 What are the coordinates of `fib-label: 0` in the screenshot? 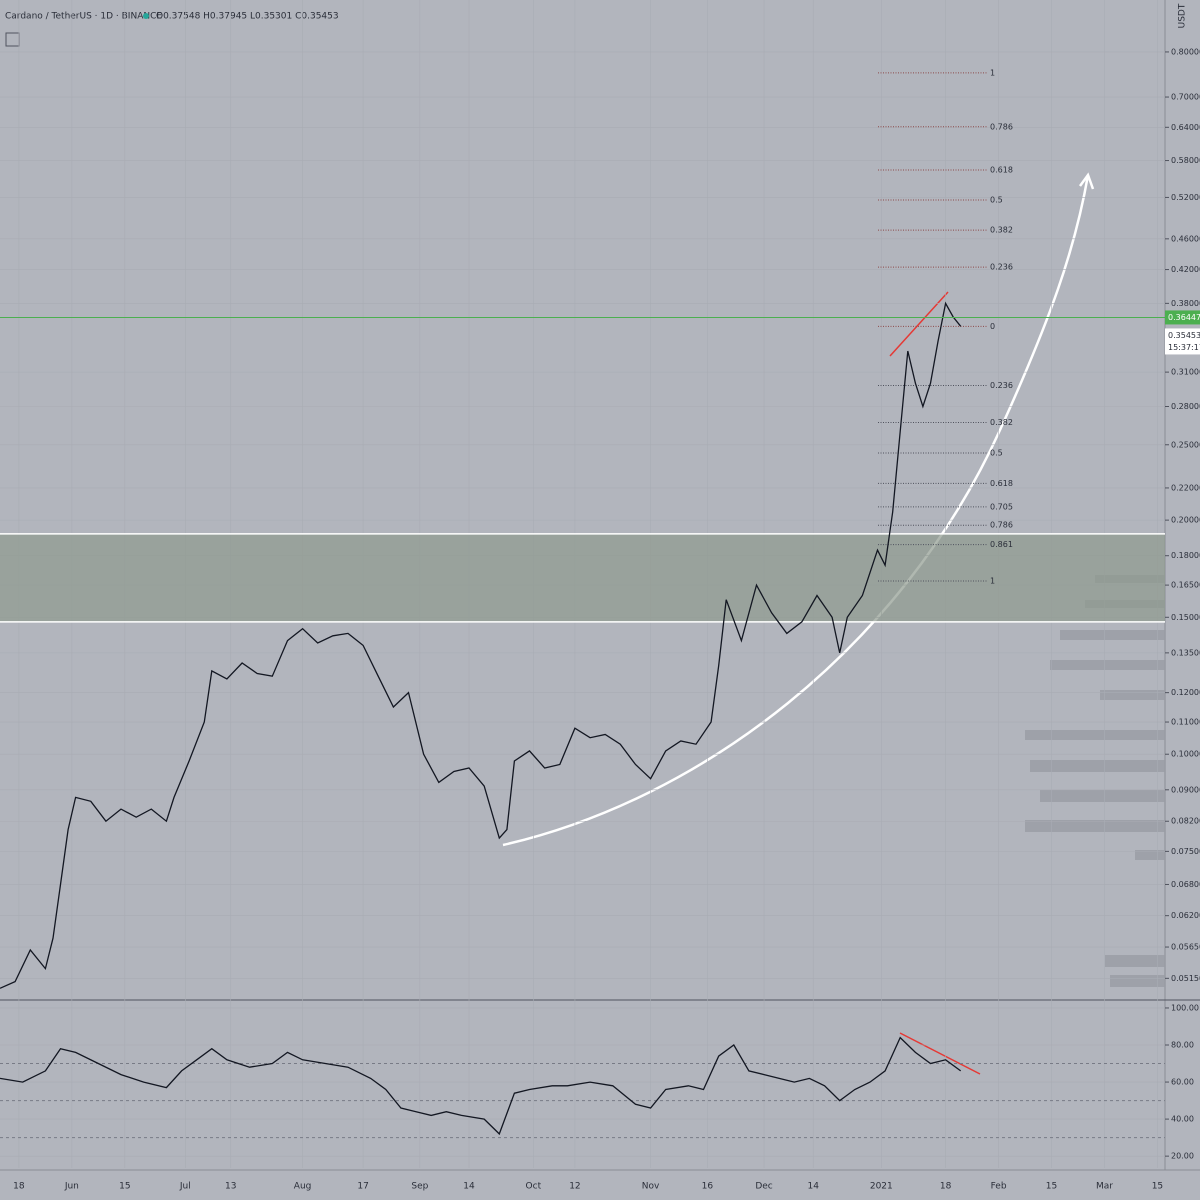 It's located at (992, 326).